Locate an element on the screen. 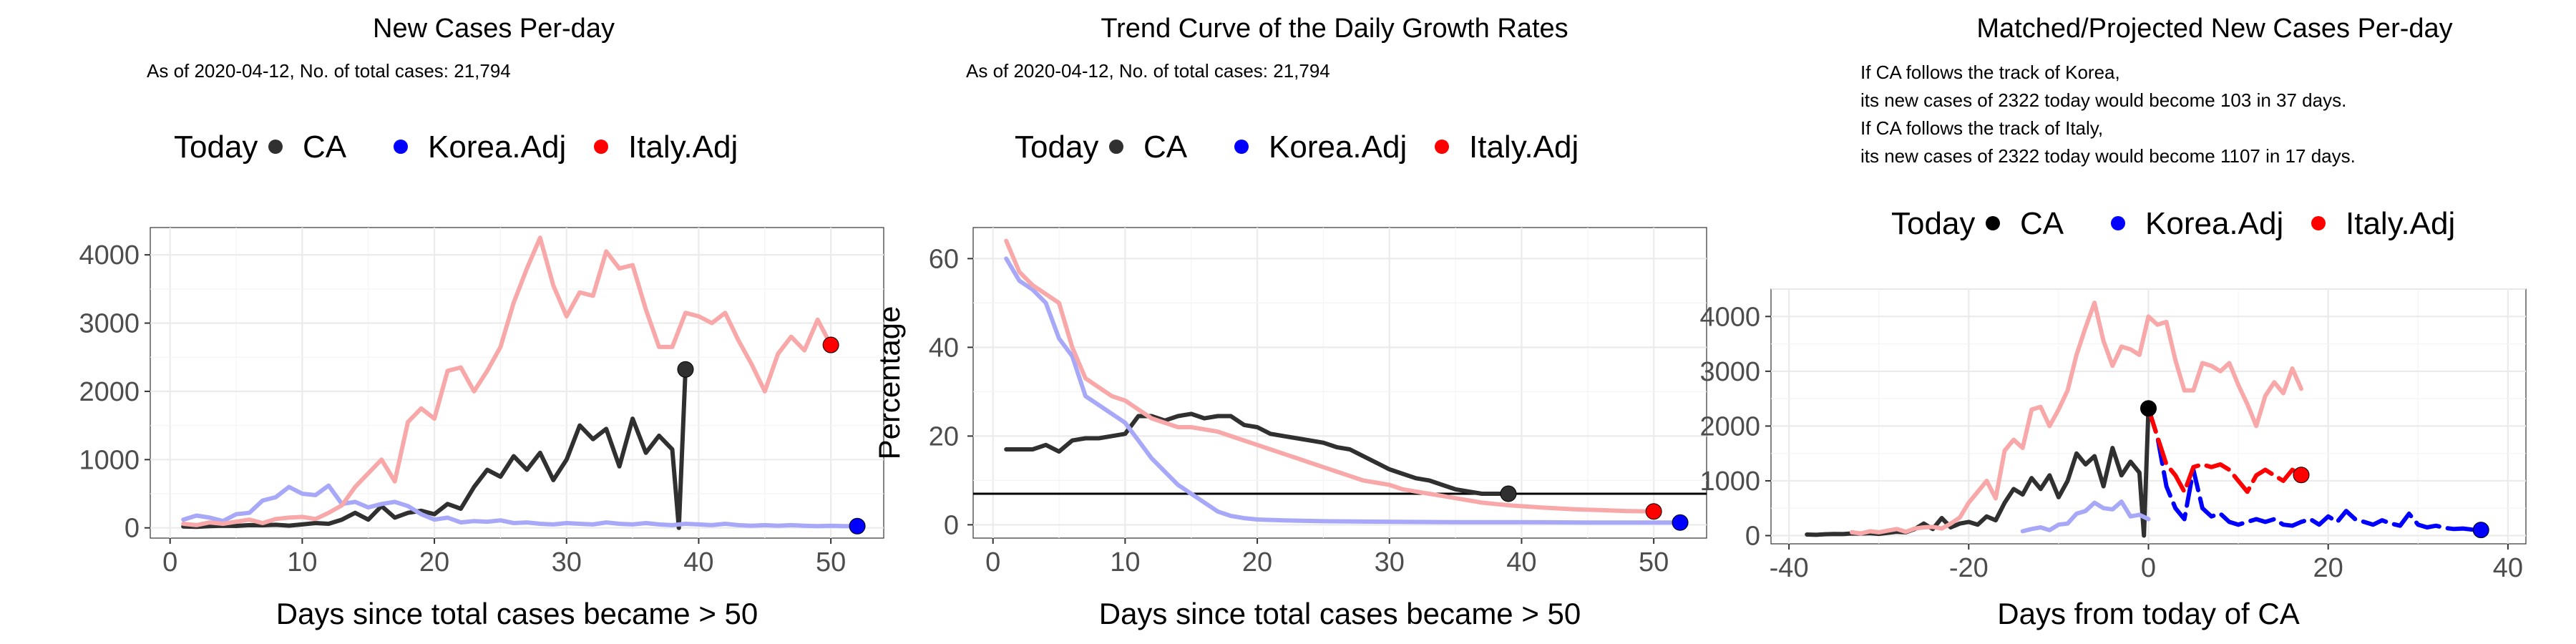 This screenshot has width=2576, height=644. plot-area is located at coordinates (517, 383).